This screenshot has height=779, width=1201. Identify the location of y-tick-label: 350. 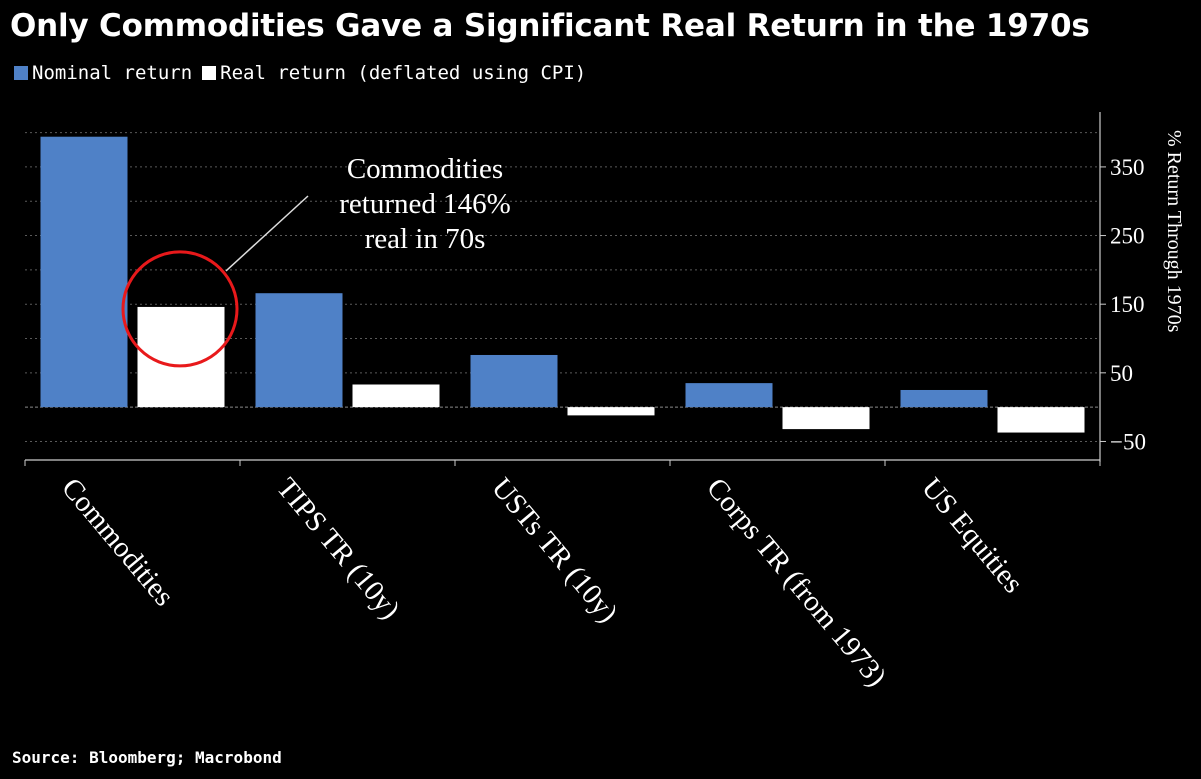
(1127, 167).